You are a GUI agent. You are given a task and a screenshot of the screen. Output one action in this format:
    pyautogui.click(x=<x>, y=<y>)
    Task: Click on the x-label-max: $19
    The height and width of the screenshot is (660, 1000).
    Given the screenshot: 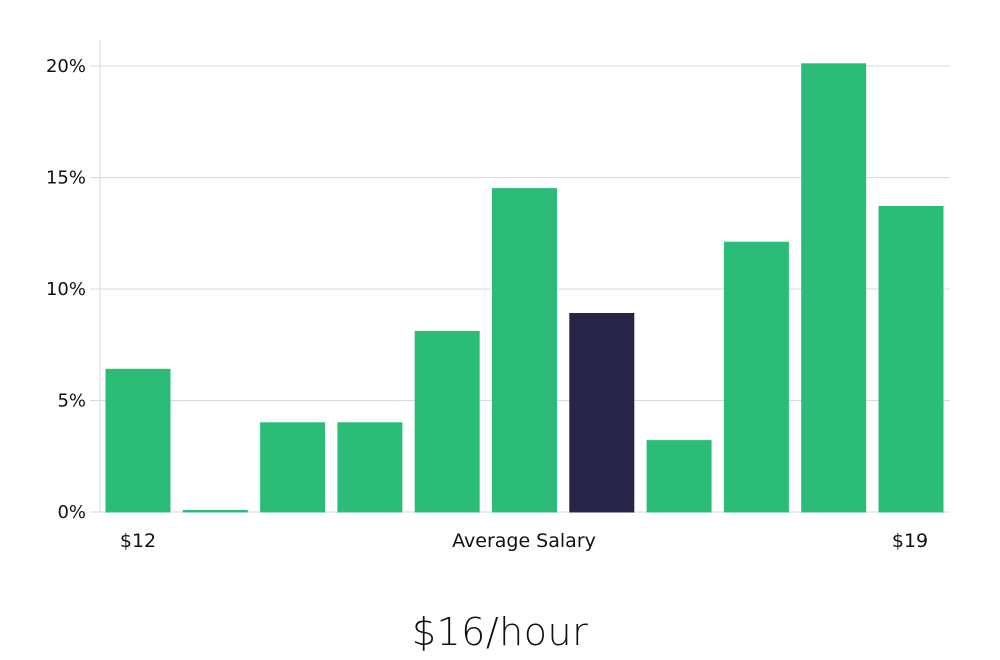 What is the action you would take?
    pyautogui.click(x=910, y=541)
    